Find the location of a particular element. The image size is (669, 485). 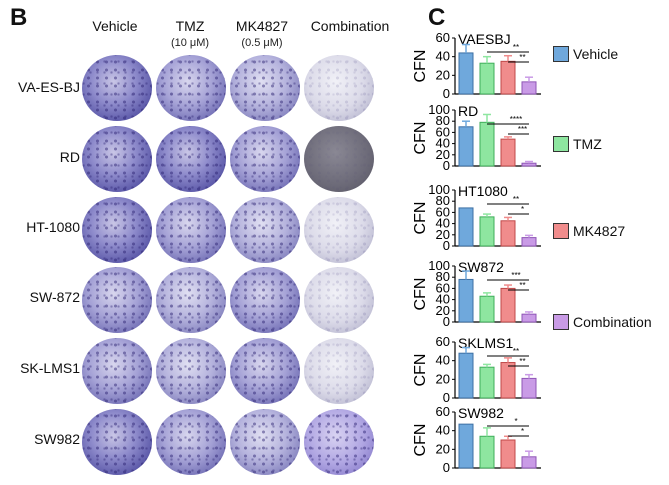

legend-item-mk4827: MK4827 is located at coordinates (589, 231).